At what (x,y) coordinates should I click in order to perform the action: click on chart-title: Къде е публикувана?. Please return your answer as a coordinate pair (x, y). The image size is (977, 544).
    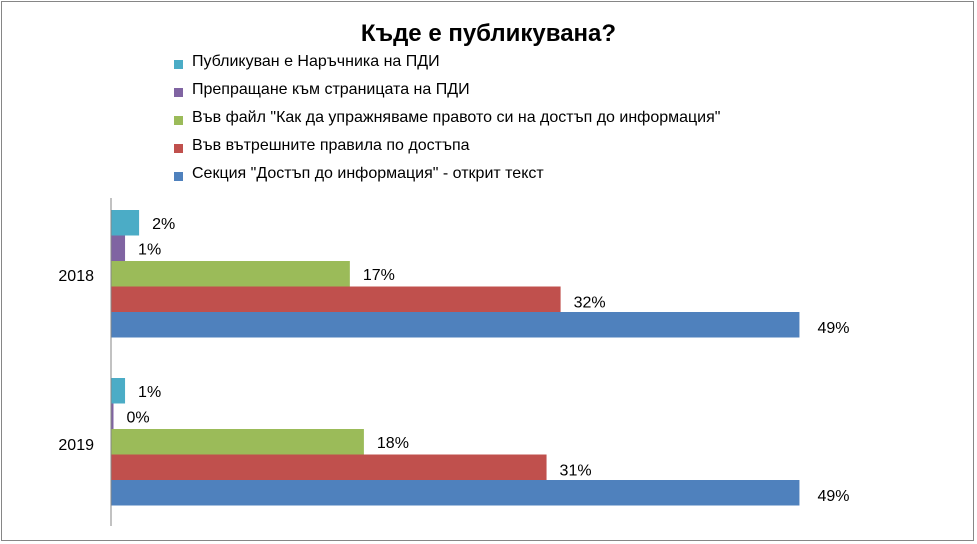
    Looking at the image, I should click on (488, 33).